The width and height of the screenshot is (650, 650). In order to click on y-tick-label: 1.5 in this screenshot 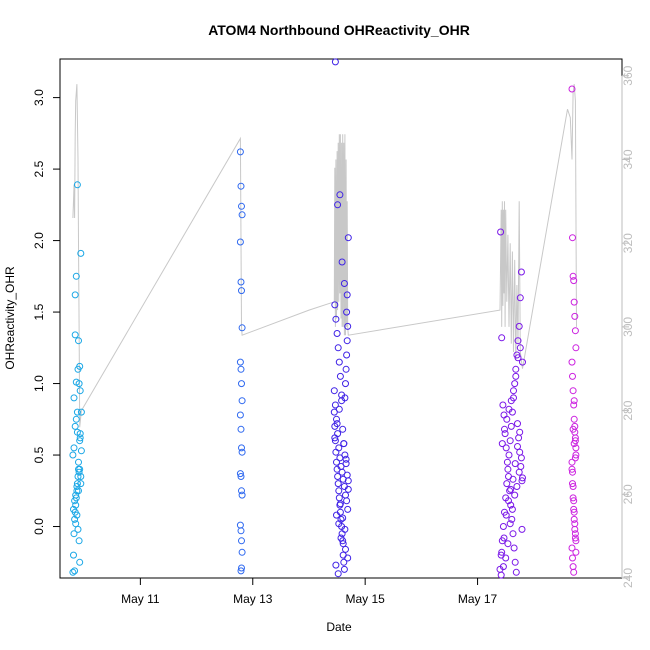, I will do `click(39, 311)`.